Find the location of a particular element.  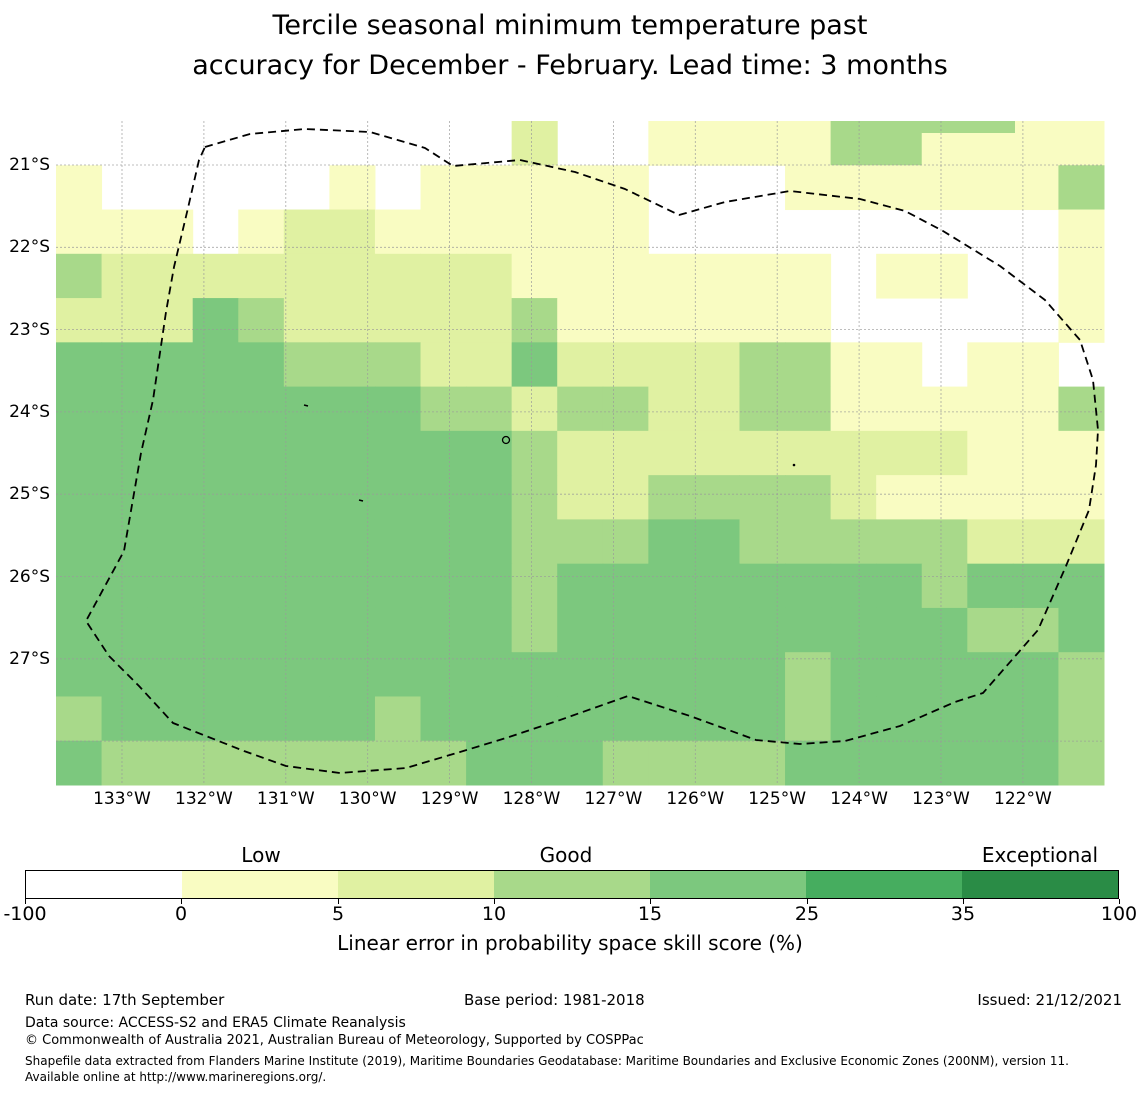

latitude-tick-label: 27°S is located at coordinates (29, 658).